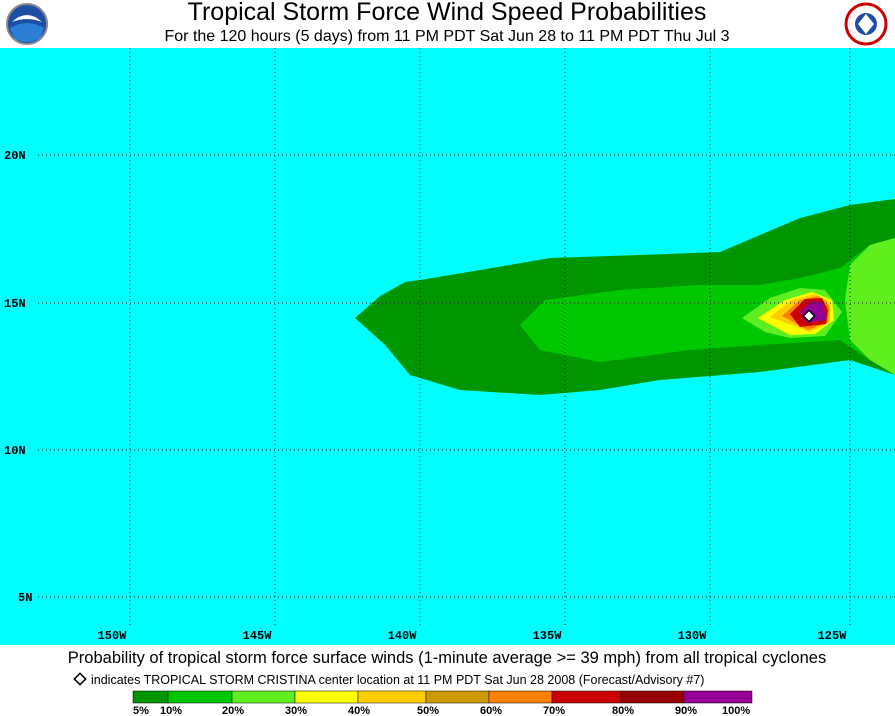  I want to click on legend-label: 90%, so click(686, 710).